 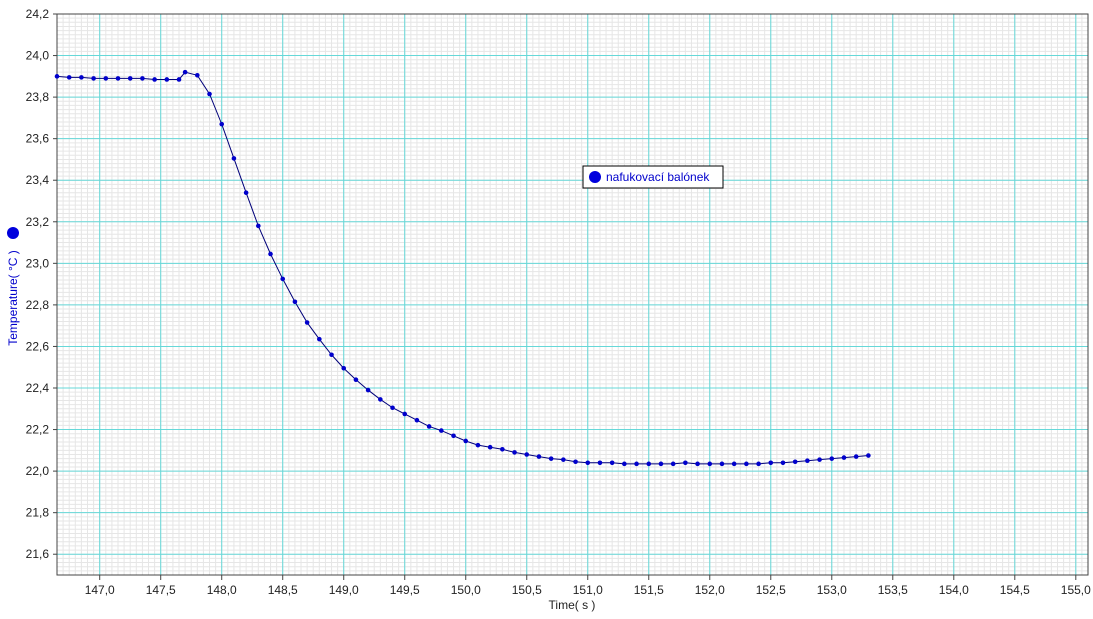 I want to click on y-tick-label: 23,4, so click(x=38, y=180).